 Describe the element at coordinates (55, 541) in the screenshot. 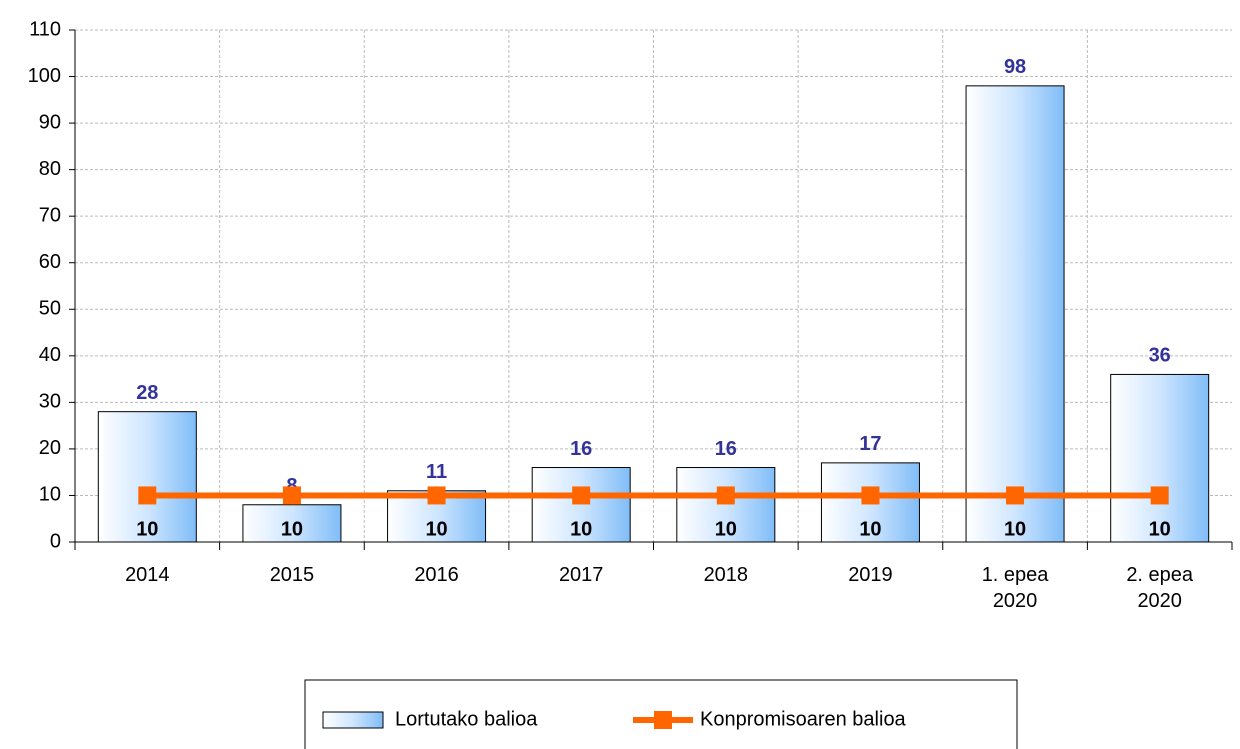

I see `y-tick-label: 0` at that location.